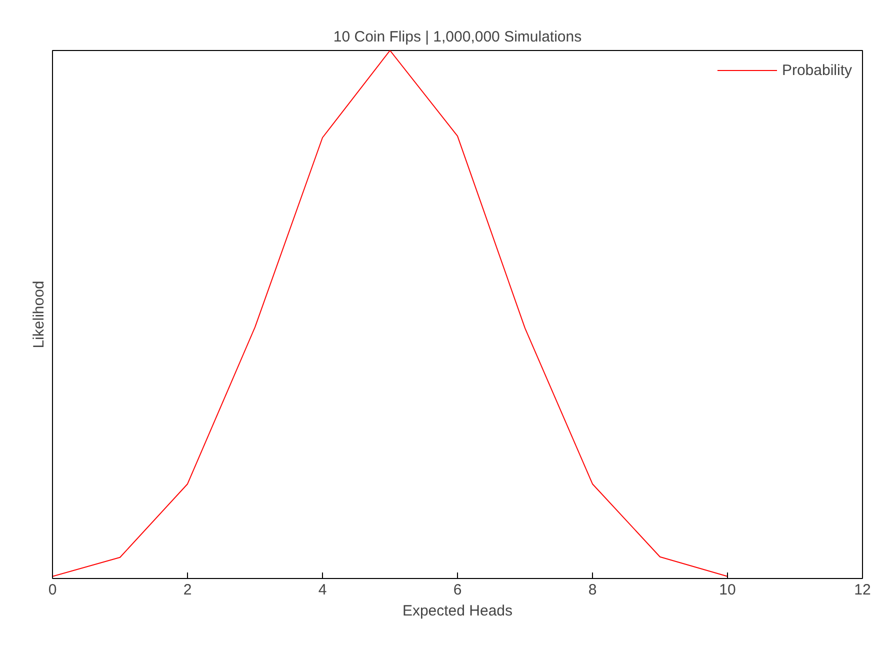 The height and width of the screenshot is (648, 877). I want to click on x-tick-label: 4, so click(322, 590).